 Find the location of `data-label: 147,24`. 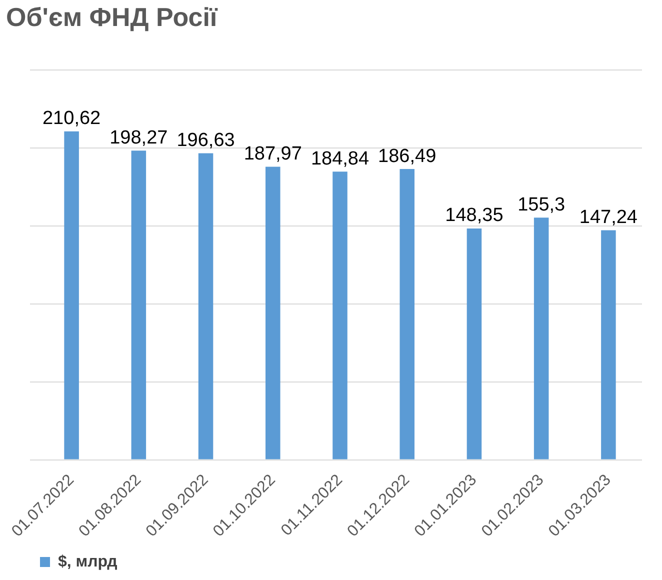

data-label: 147,24 is located at coordinates (608, 217).